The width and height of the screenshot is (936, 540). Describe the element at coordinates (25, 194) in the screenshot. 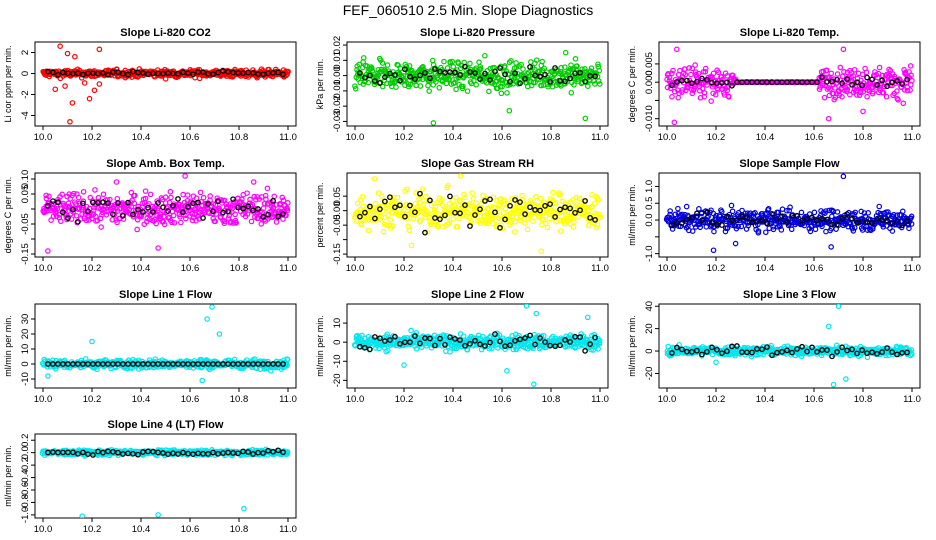

I see `y-tick-label: 0.05` at that location.